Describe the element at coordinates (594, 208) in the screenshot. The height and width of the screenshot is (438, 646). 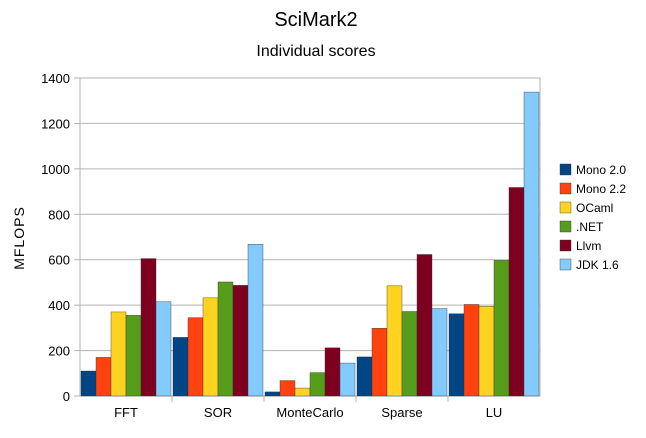
I see `legend-label: OCaml` at that location.